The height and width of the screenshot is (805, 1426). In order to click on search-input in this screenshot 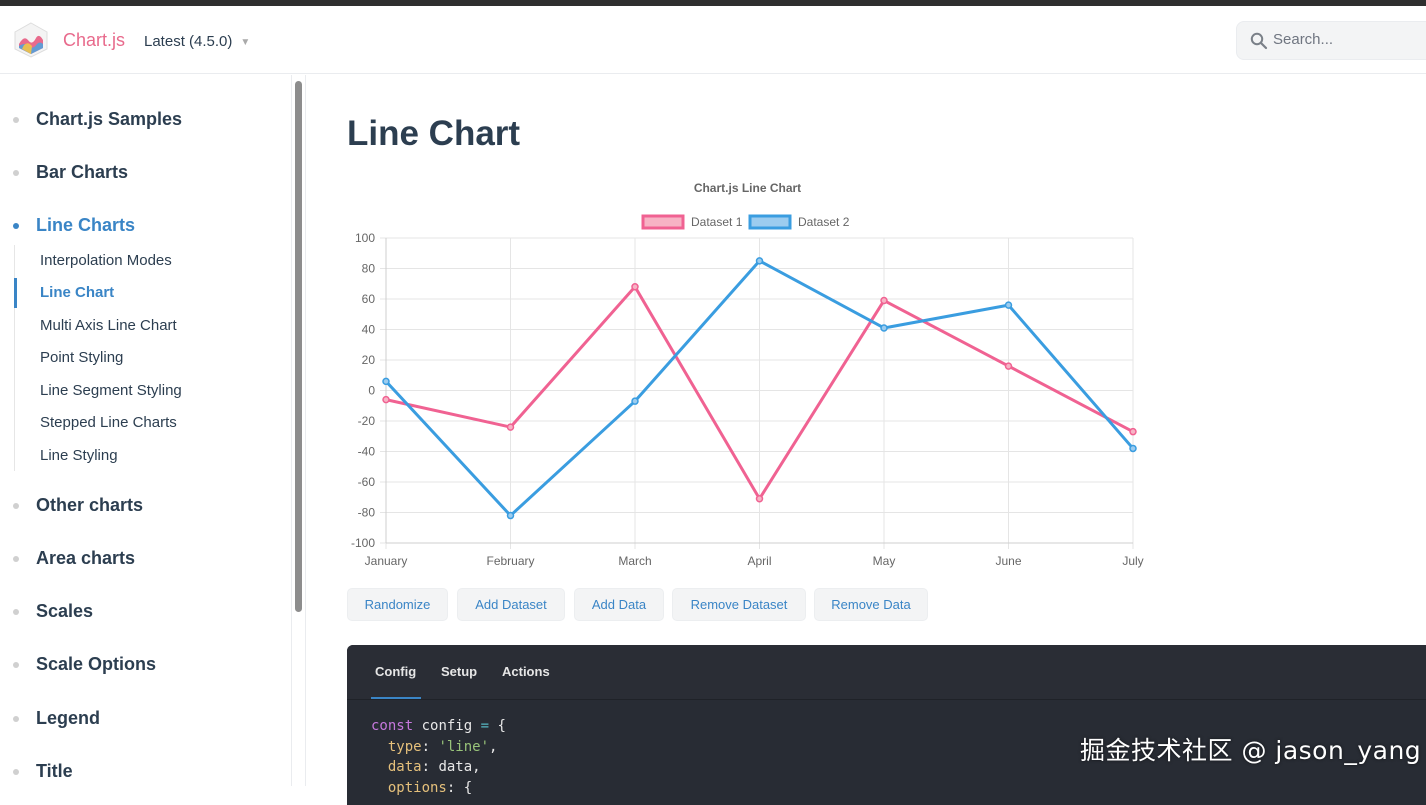, I will do `click(1348, 39)`.